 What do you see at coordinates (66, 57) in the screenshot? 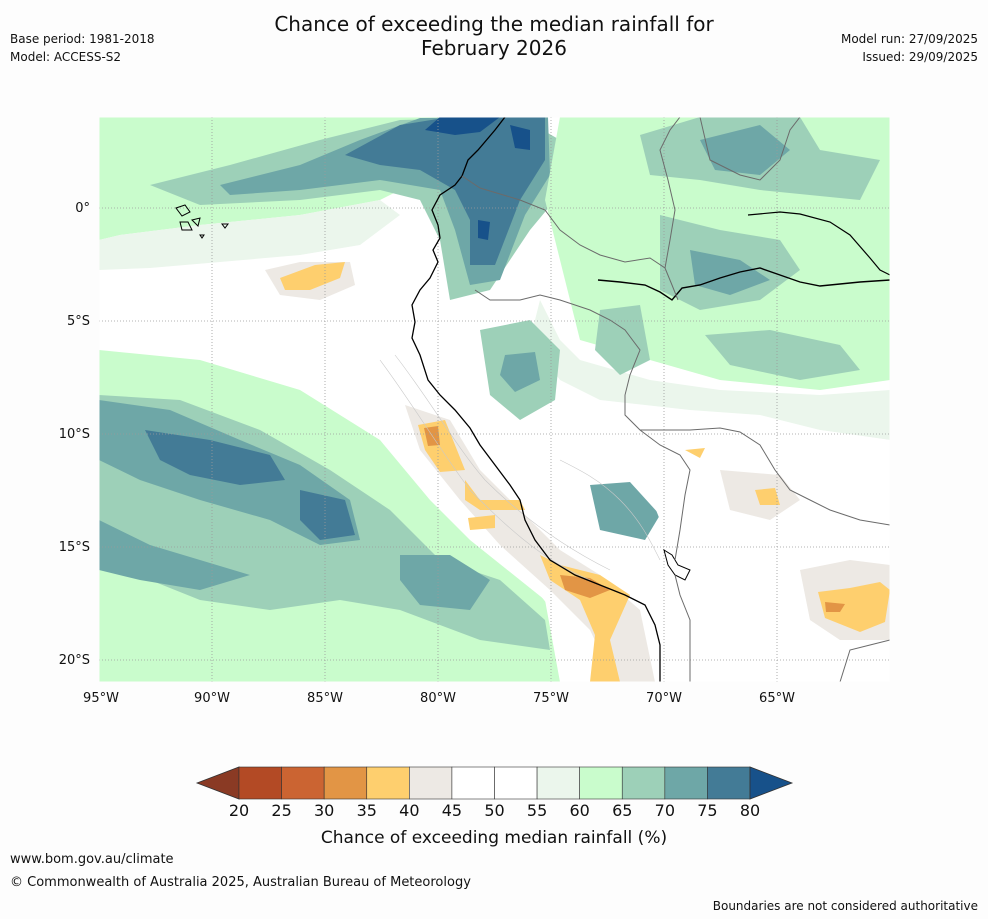
I see `model-name: Model: ACCESS-S2` at bounding box center [66, 57].